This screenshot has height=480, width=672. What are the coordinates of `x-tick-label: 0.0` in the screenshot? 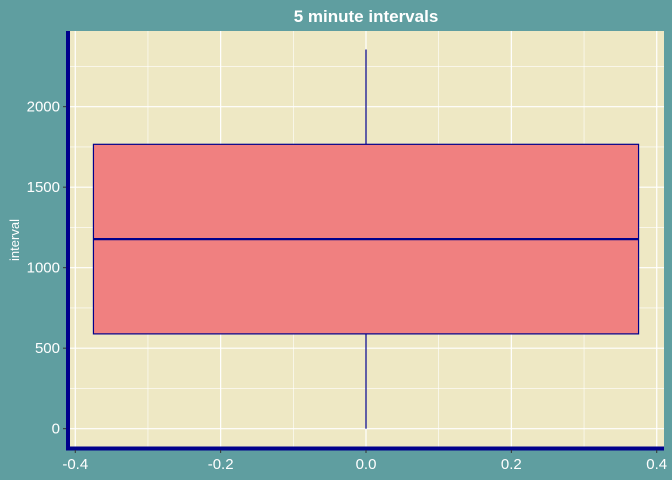 It's located at (366, 464).